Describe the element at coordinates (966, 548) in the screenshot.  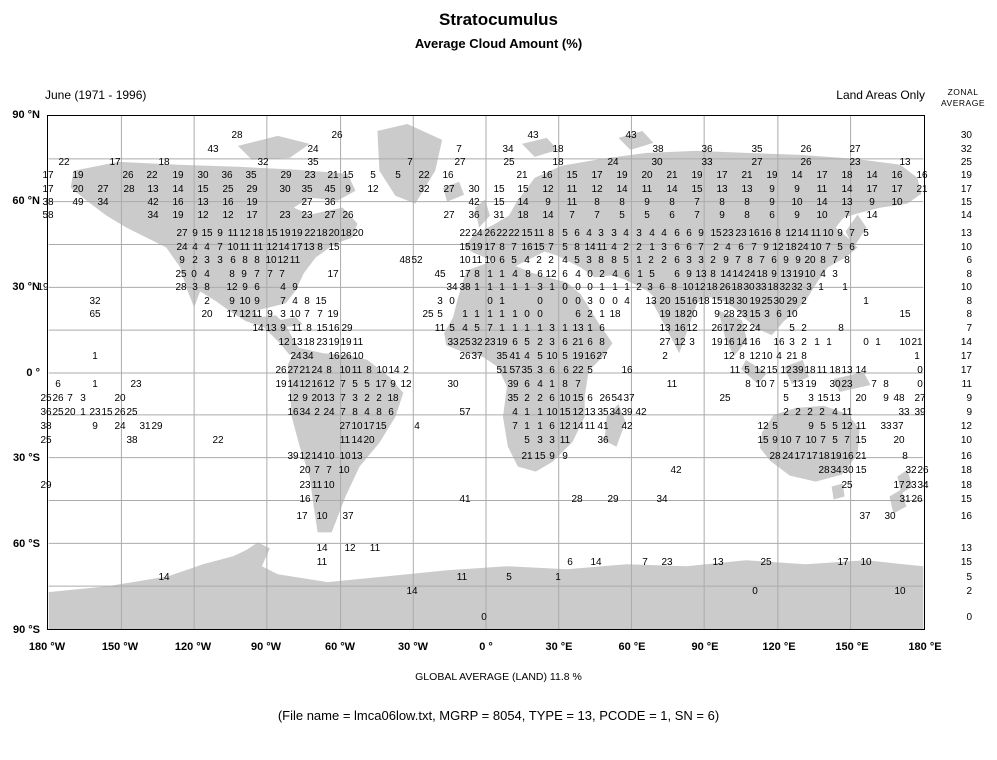
I see `zonal-average-value: 13` at that location.